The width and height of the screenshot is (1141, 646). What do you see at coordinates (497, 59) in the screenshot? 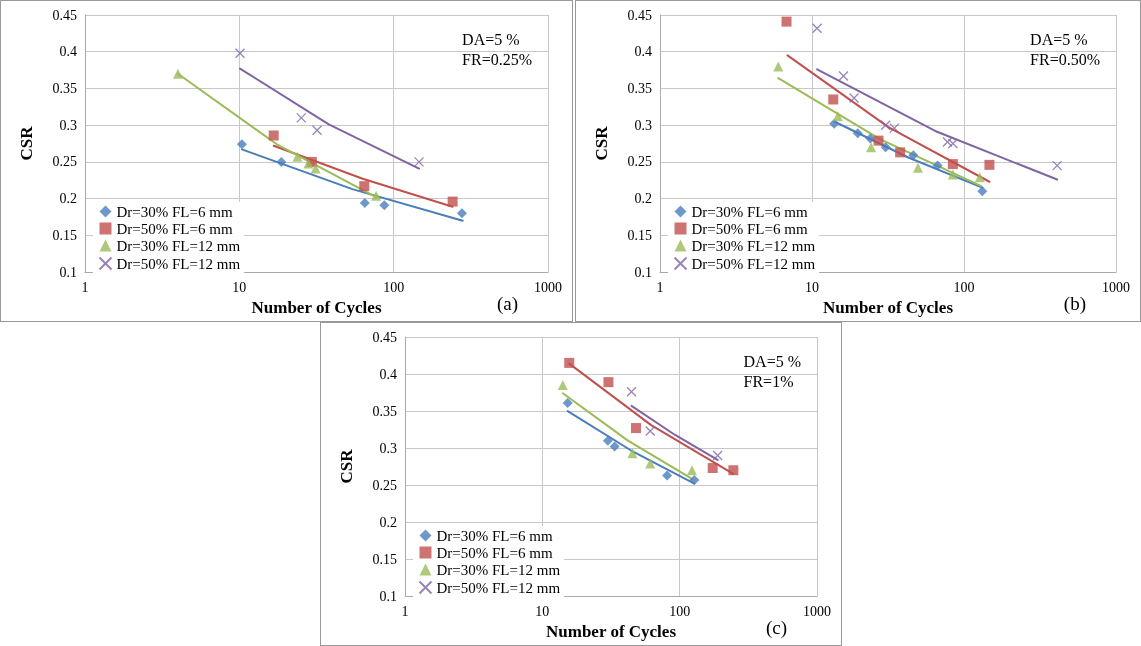
I see `annotation: FR=0.25%` at bounding box center [497, 59].